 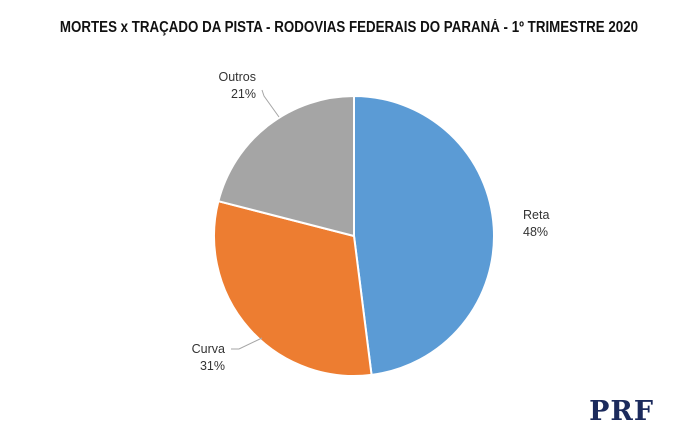 I want to click on pie-slice-curva, so click(x=293, y=288).